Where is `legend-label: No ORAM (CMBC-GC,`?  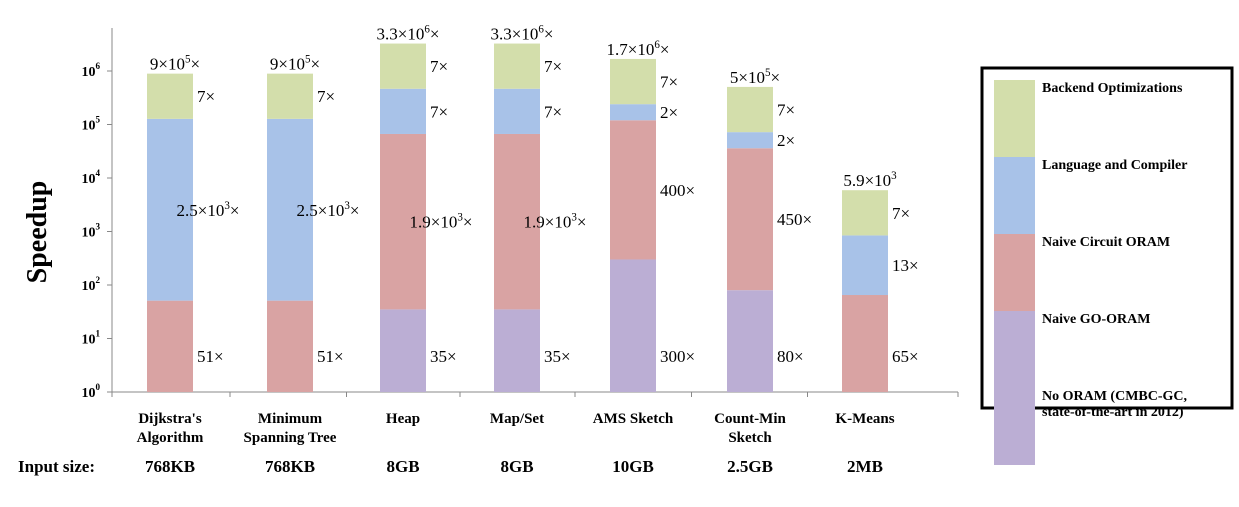
legend-label: No ORAM (CMBC-GC, is located at coordinates (1114, 396).